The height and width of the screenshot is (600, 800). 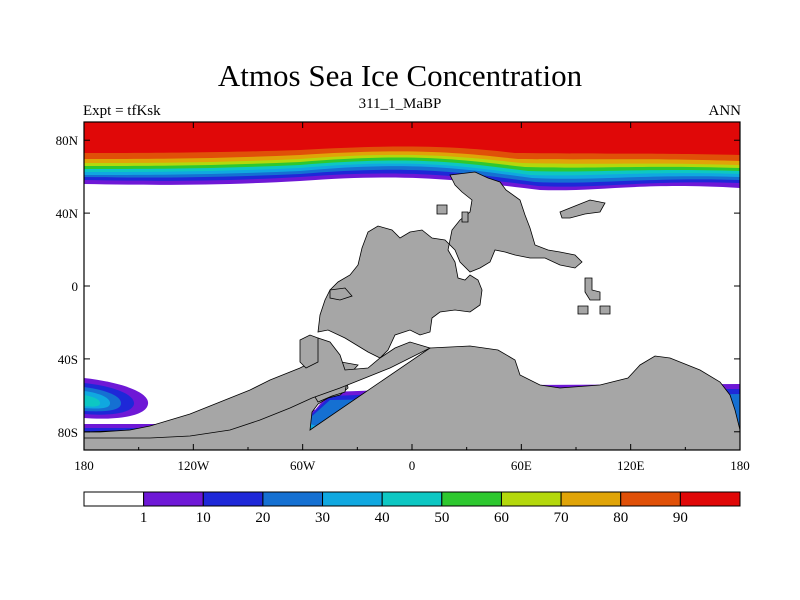 What do you see at coordinates (412, 465) in the screenshot?
I see `x-tick-label: 0` at bounding box center [412, 465].